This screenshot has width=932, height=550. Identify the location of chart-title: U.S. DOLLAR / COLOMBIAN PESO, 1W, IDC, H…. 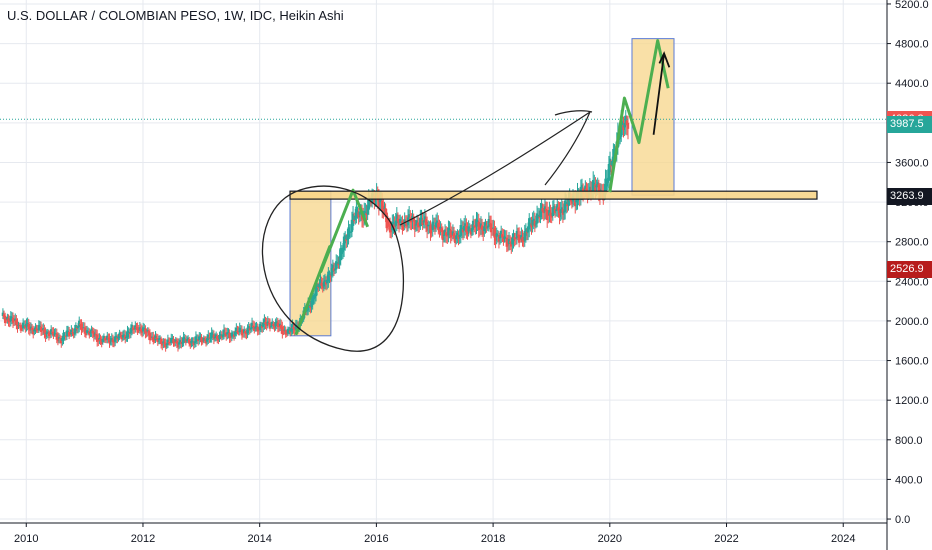
(175, 15).